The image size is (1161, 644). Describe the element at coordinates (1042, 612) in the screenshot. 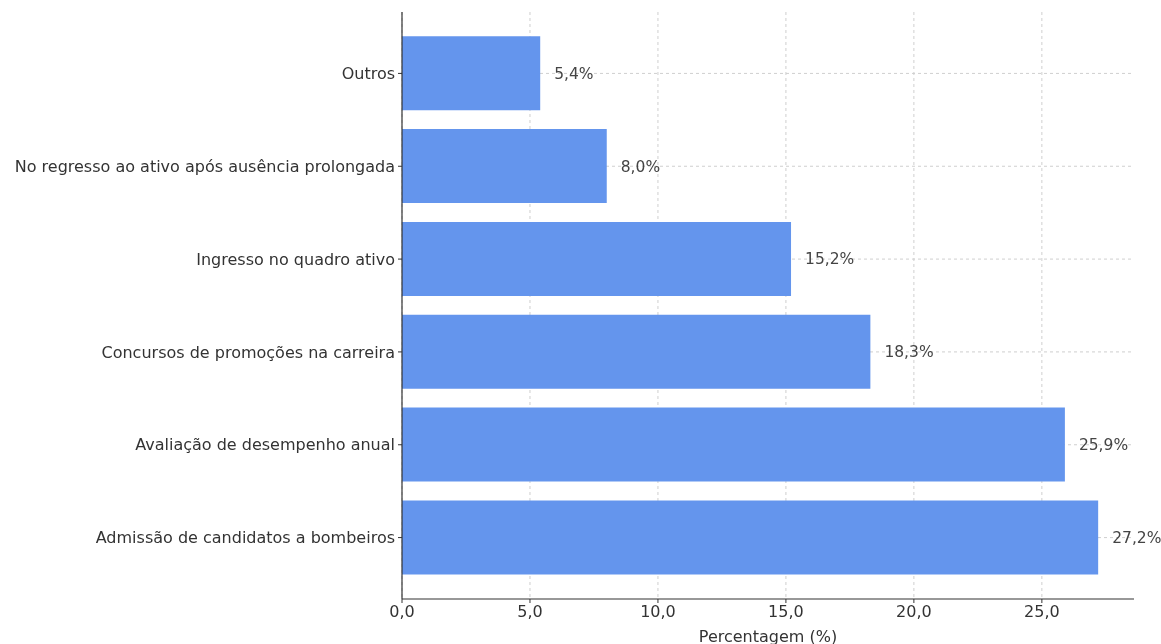

I see `x-tick-label: 25,0` at that location.